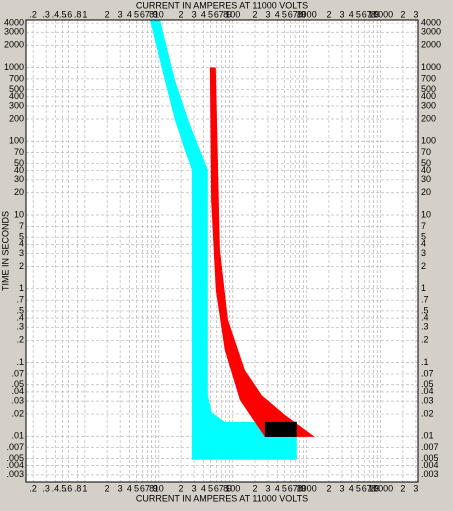  I want to click on y-tick-label-right: 3000, so click(431, 32).